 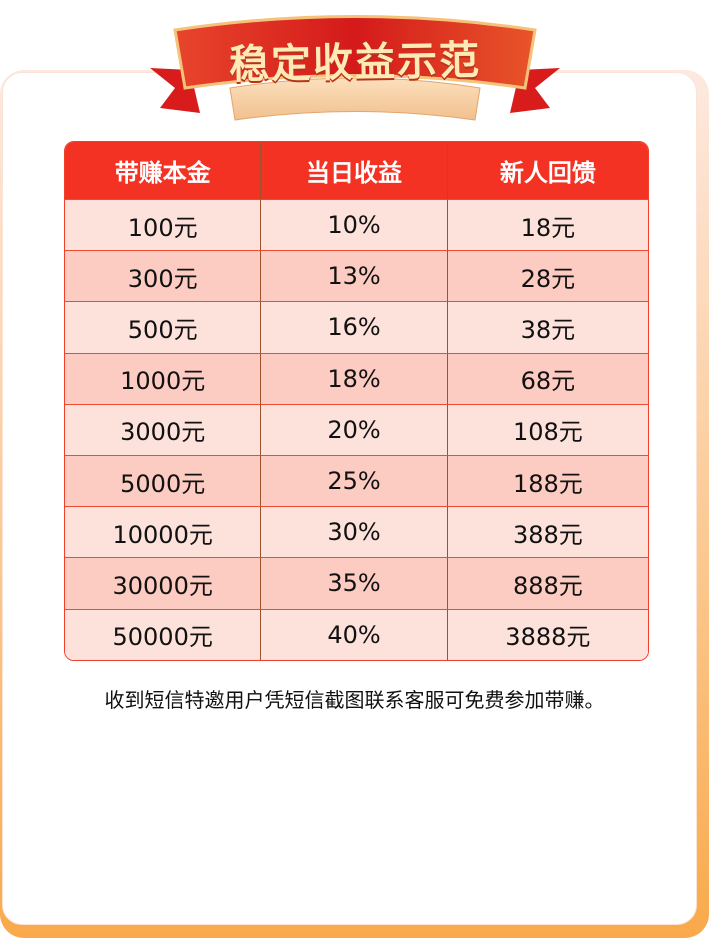 I want to click on cell-daily-return: 18%, so click(x=353, y=378).